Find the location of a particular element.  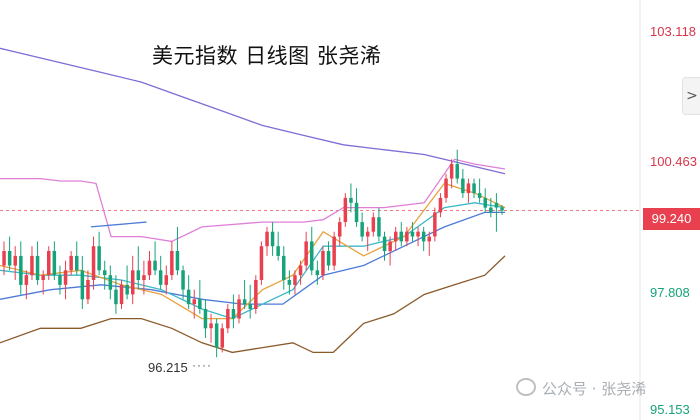

y-tick-label: 100.463 is located at coordinates (673, 161).